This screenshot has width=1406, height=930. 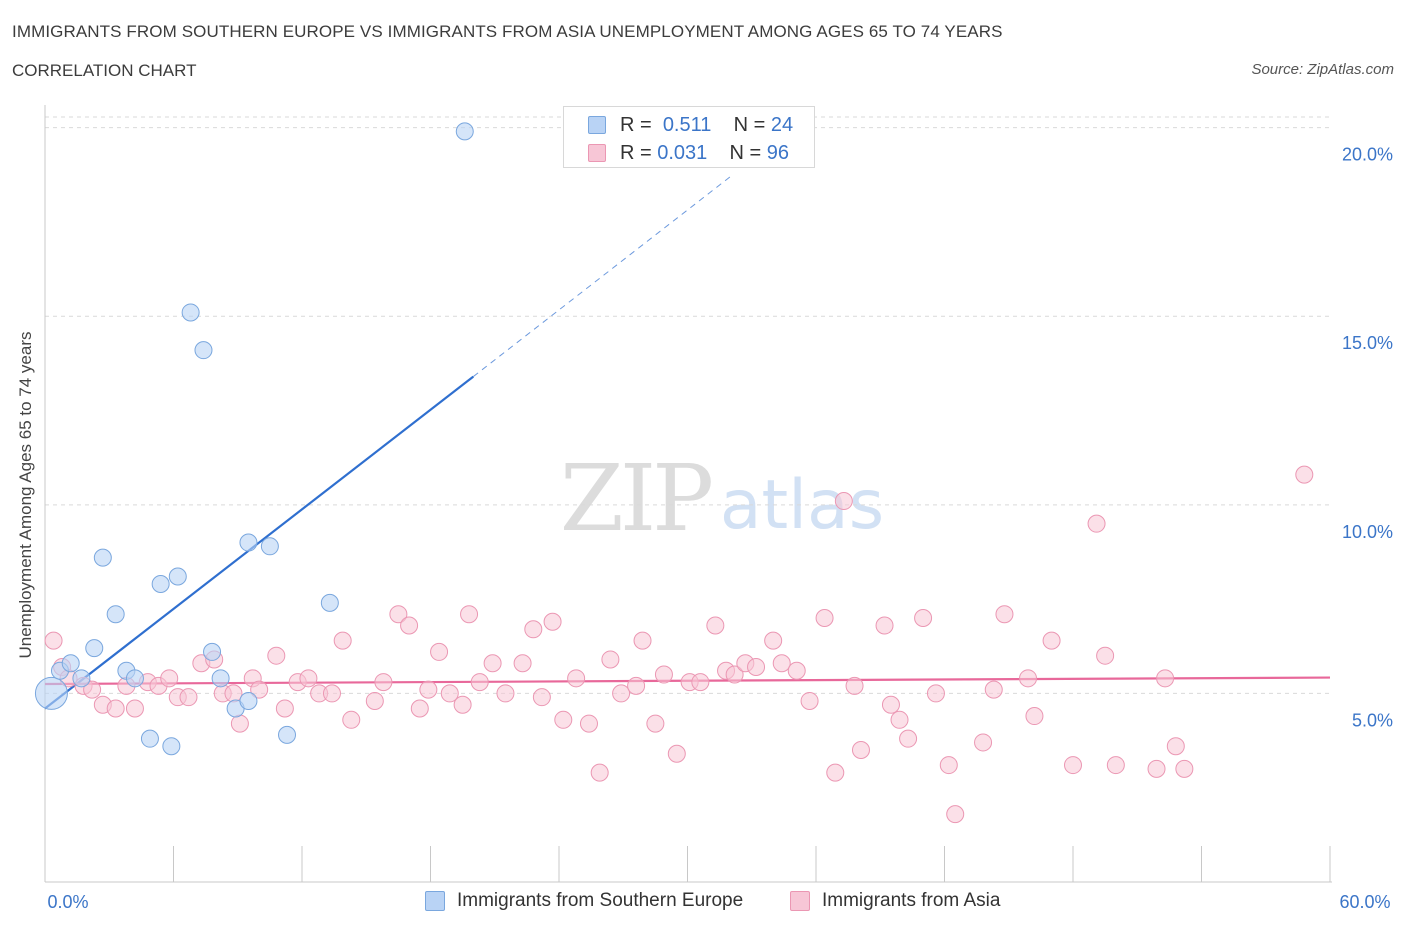 I want to click on pink-swatch, so click(x=800, y=901).